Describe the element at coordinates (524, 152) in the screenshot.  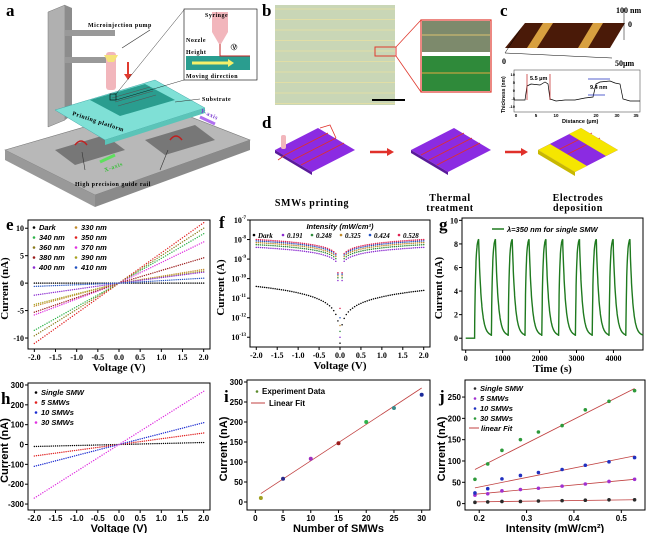
I see `arrow-2-head` at that location.